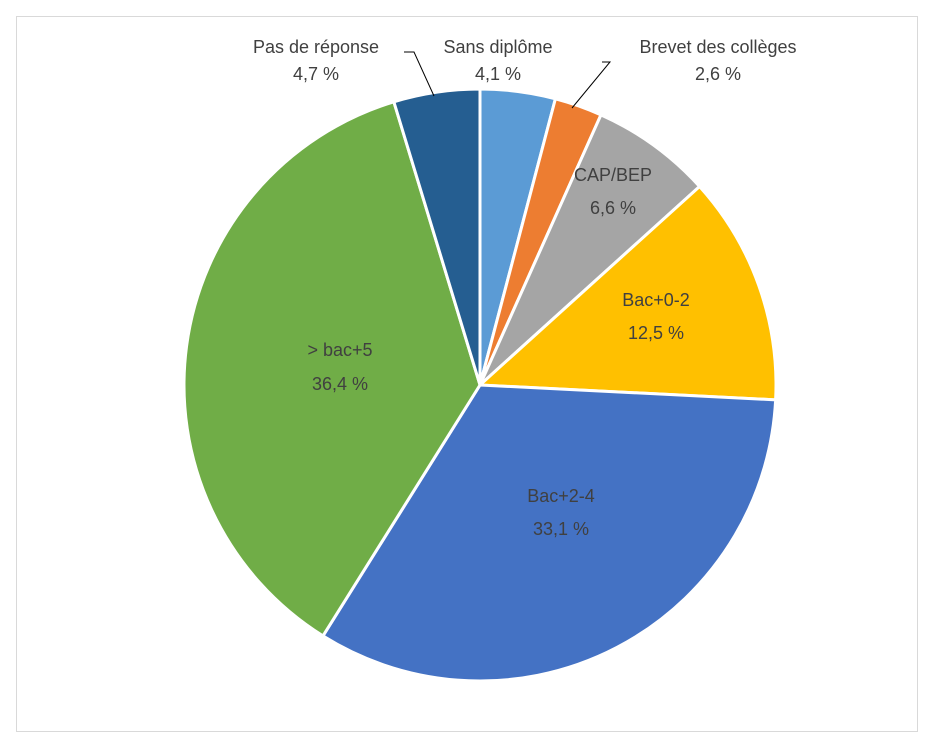  Describe the element at coordinates (590, 249) in the screenshot. I see `pie-slice-cap-bep` at that location.